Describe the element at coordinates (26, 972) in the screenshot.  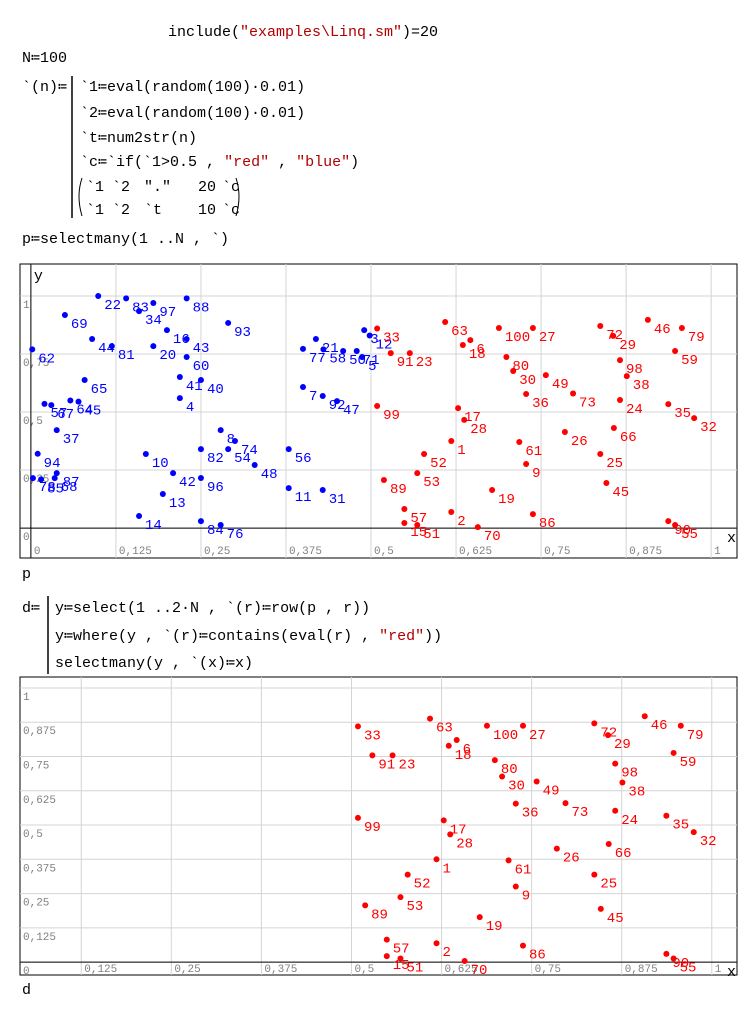
I see `y-tick-label: 0` at that location.